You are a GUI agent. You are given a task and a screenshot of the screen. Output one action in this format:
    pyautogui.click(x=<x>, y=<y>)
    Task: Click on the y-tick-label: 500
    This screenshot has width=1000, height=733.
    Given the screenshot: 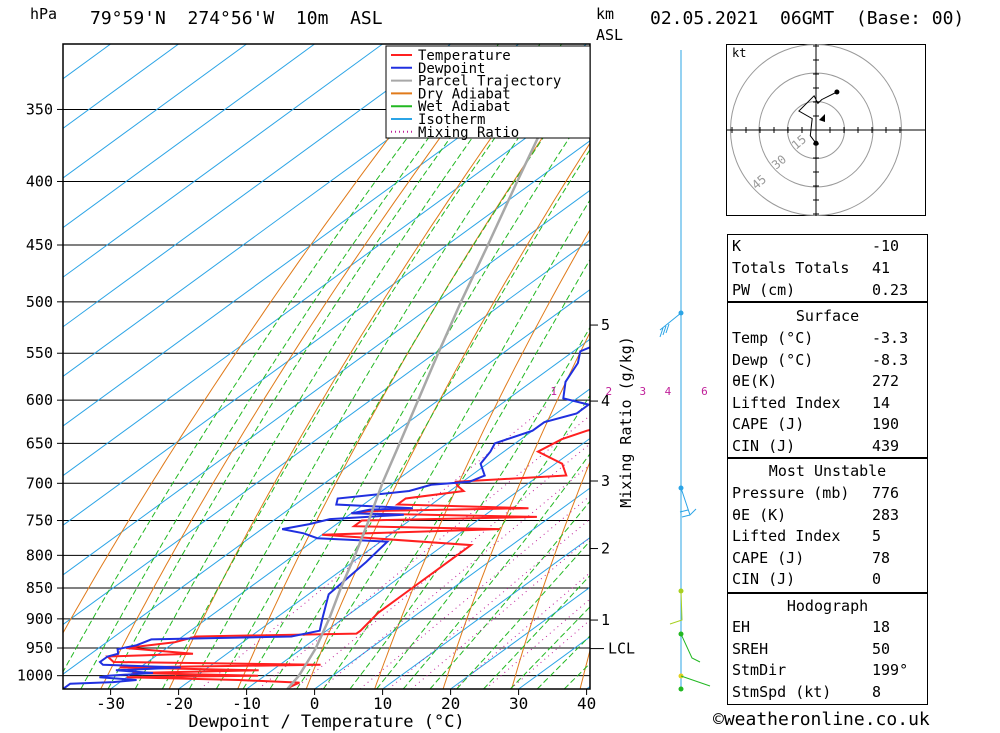 What is the action you would take?
    pyautogui.click(x=39, y=302)
    